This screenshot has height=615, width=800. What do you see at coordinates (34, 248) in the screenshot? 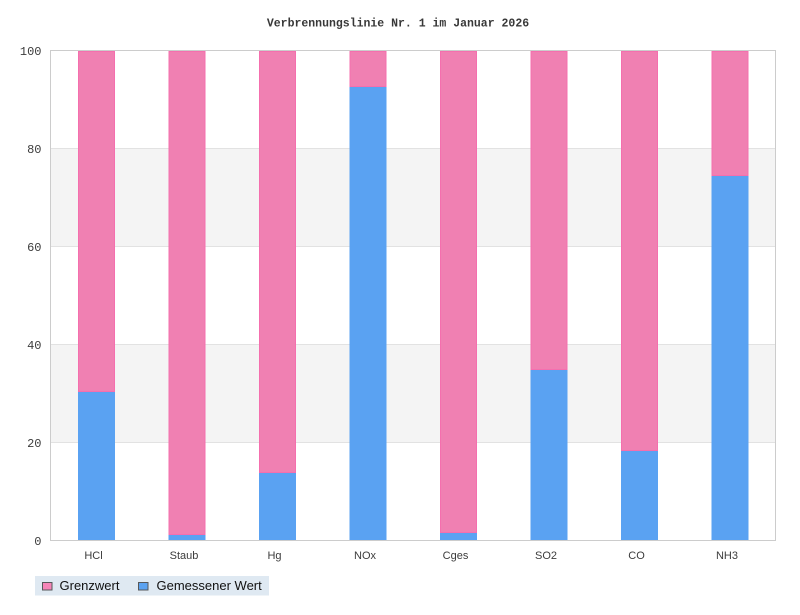
I see `svg-text: 60` at bounding box center [34, 248].